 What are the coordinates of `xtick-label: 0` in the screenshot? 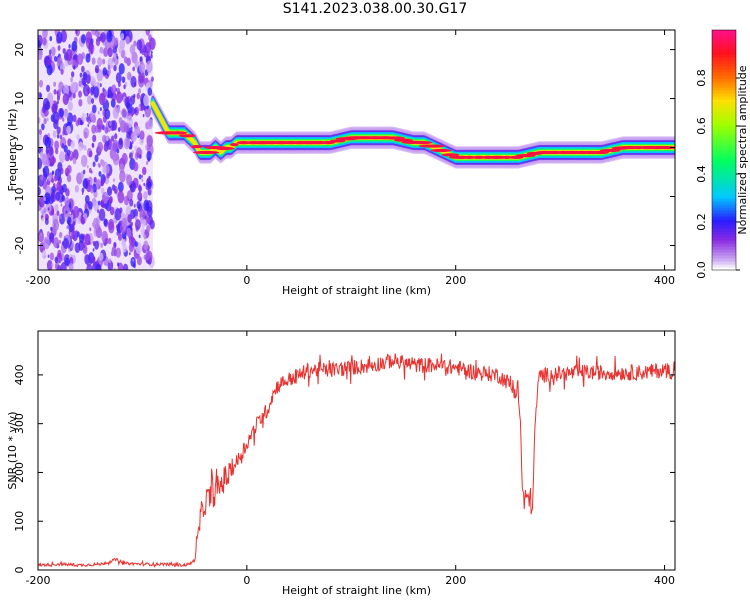 It's located at (246, 280).